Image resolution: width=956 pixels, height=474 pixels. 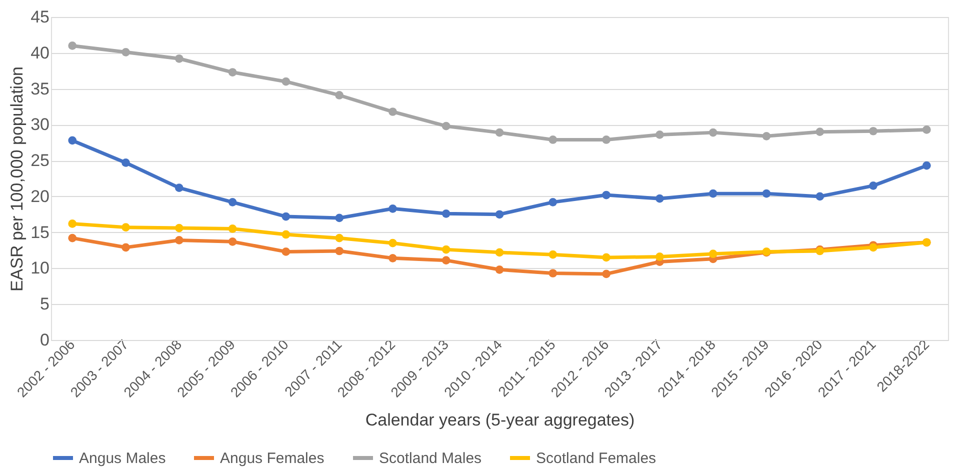 What do you see at coordinates (40, 268) in the screenshot?
I see `y-tick-label: 10` at bounding box center [40, 268].